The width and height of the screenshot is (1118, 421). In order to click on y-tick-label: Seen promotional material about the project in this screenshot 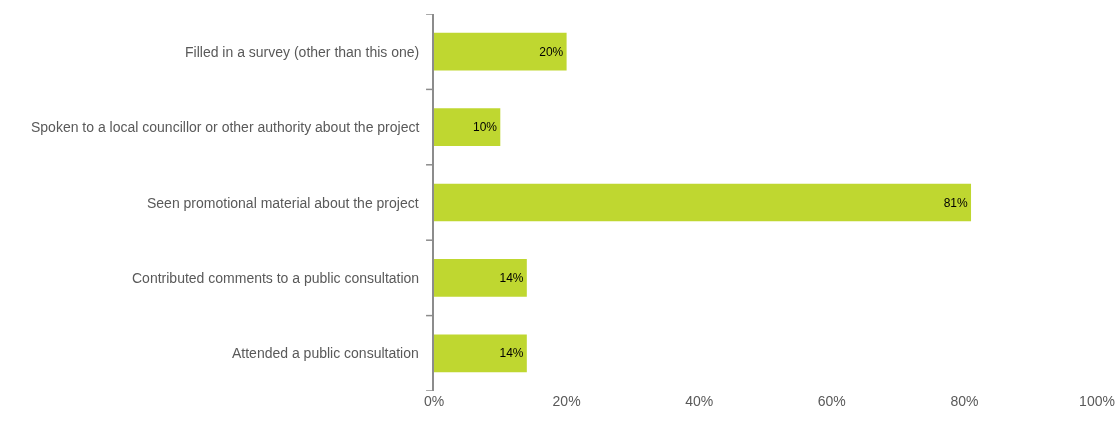, I will do `click(283, 203)`.